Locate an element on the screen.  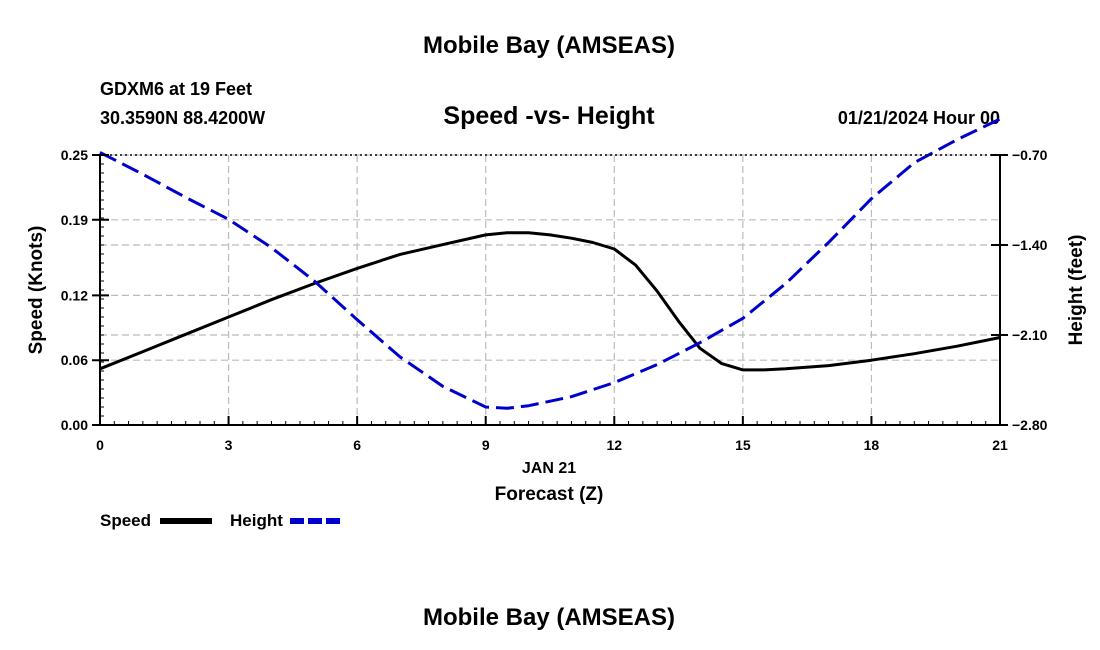
coordinates-label: 30.3590N 88.4200W is located at coordinates (182, 118).